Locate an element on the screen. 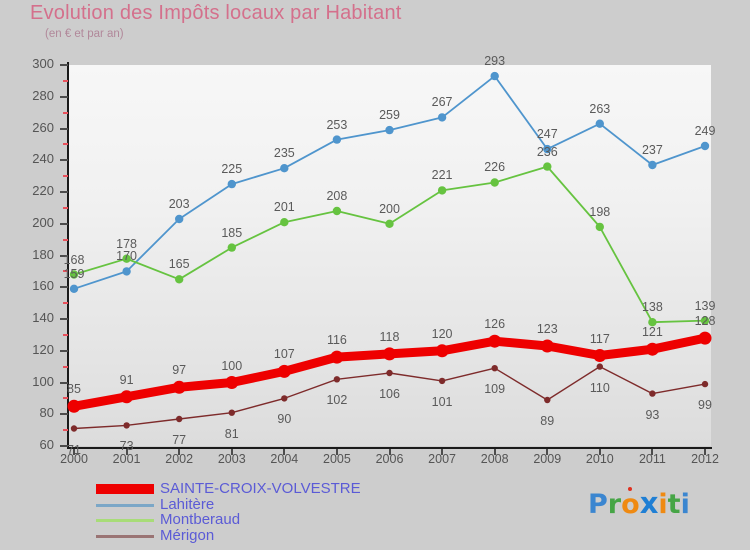  data-point-label: 236 is located at coordinates (547, 151).